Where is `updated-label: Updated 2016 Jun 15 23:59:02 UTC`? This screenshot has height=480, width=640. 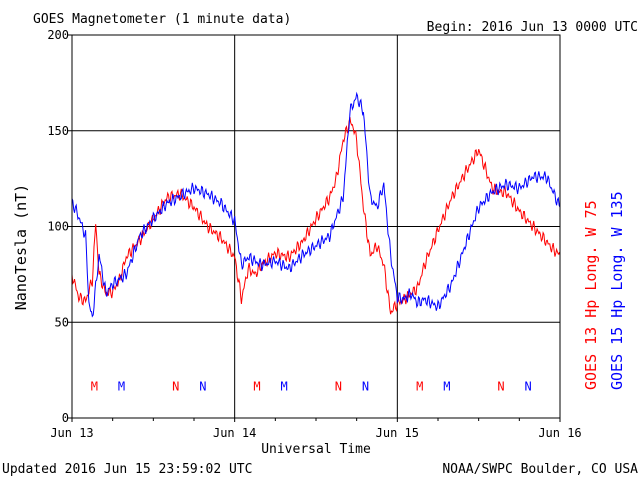 updated-label: Updated 2016 Jun 15 23:59:02 UTC is located at coordinates (127, 469).